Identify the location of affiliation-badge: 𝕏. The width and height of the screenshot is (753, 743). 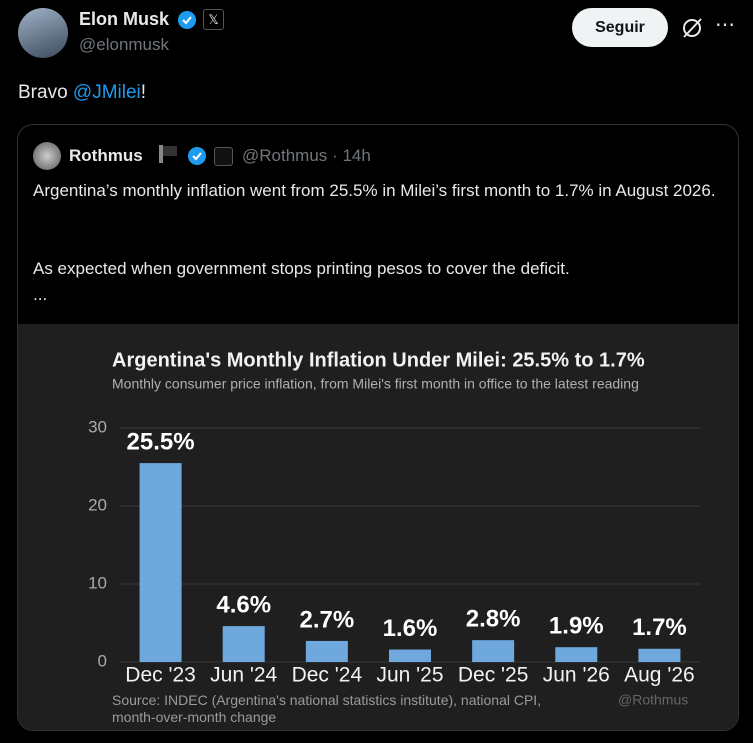
(213, 19).